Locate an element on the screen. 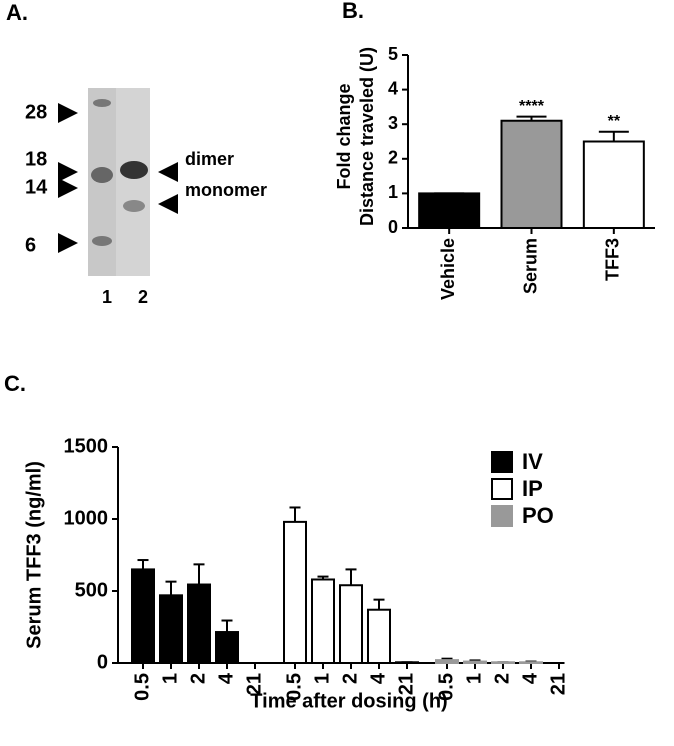 The width and height of the screenshot is (674, 746). x-tick-label: Vehicle is located at coordinates (448, 269).